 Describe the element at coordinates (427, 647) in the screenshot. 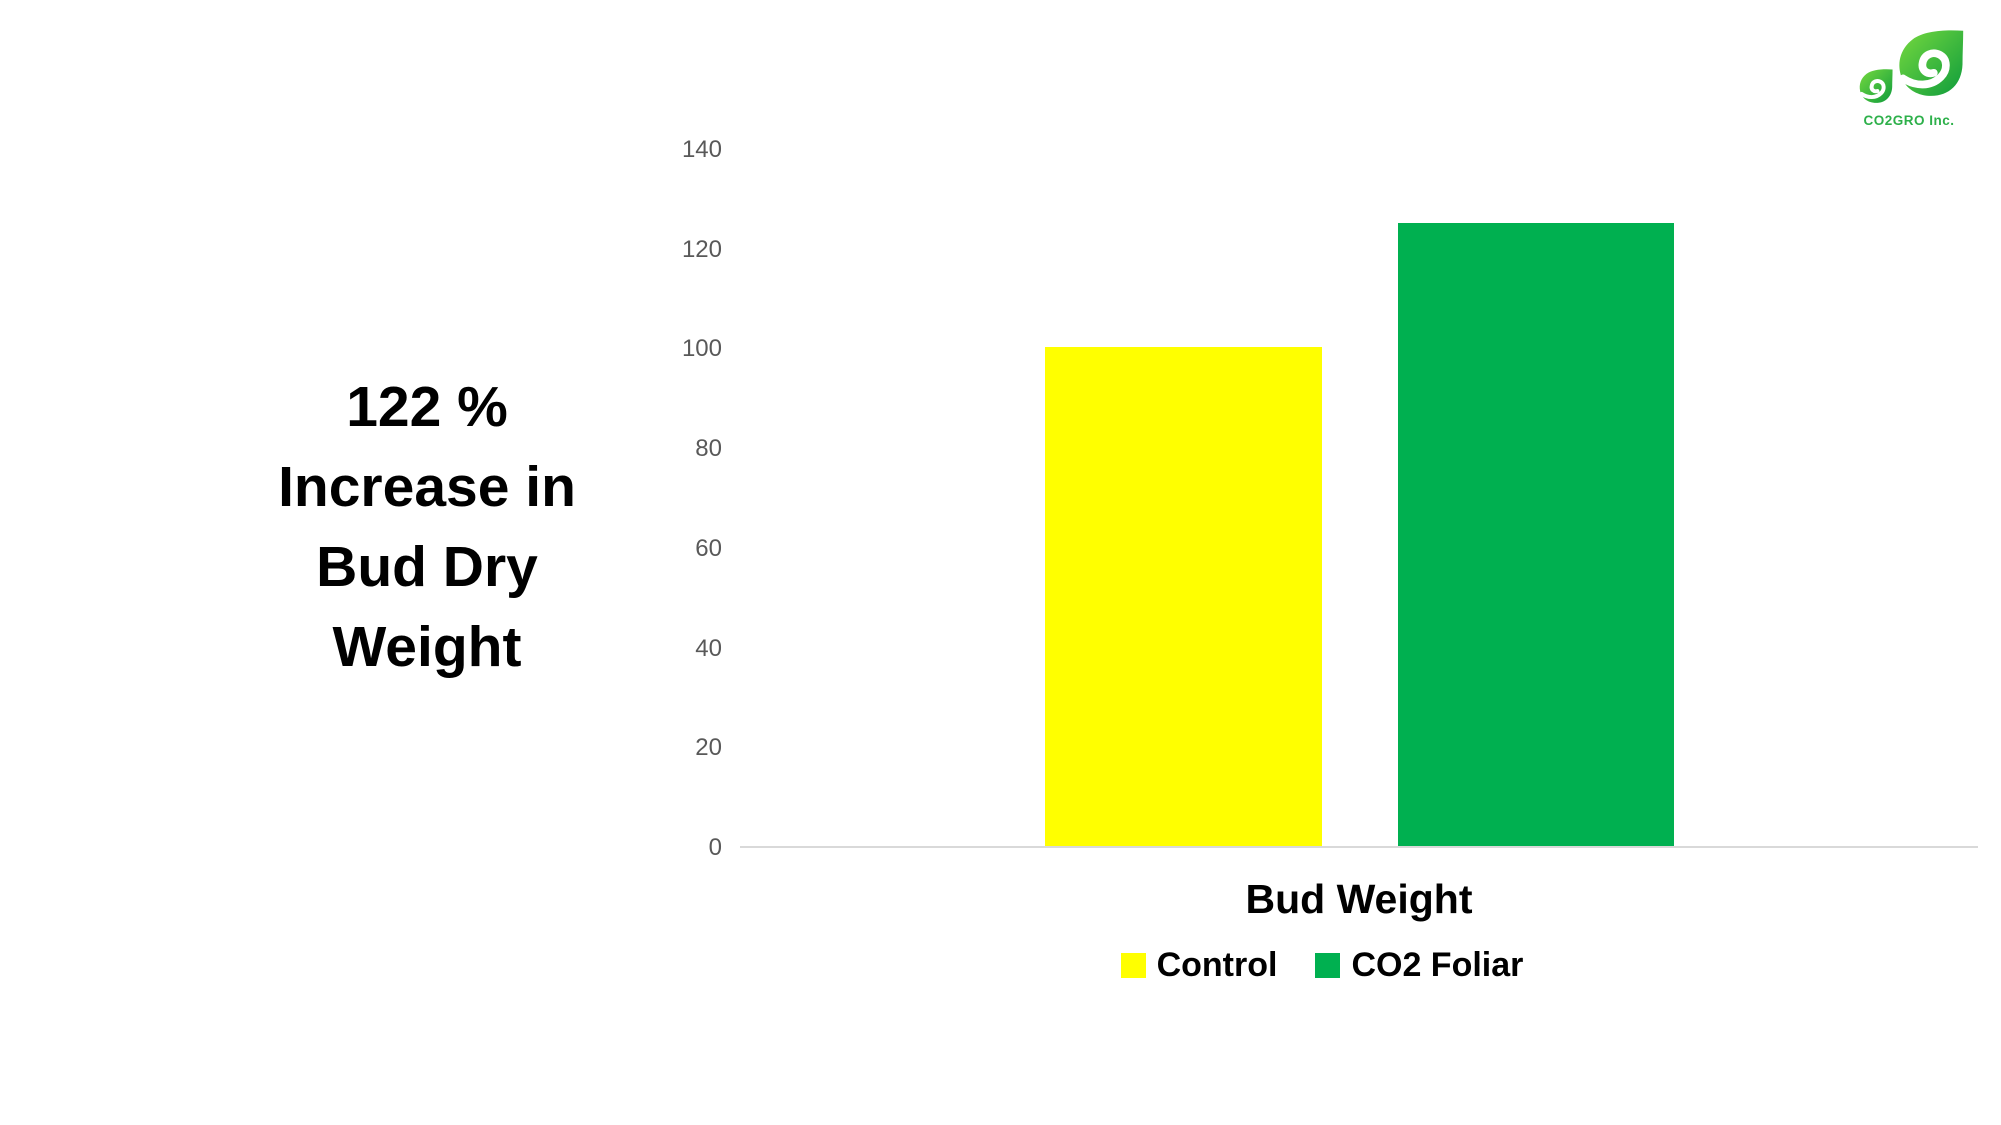

I see `headline-line-4: Weight` at that location.